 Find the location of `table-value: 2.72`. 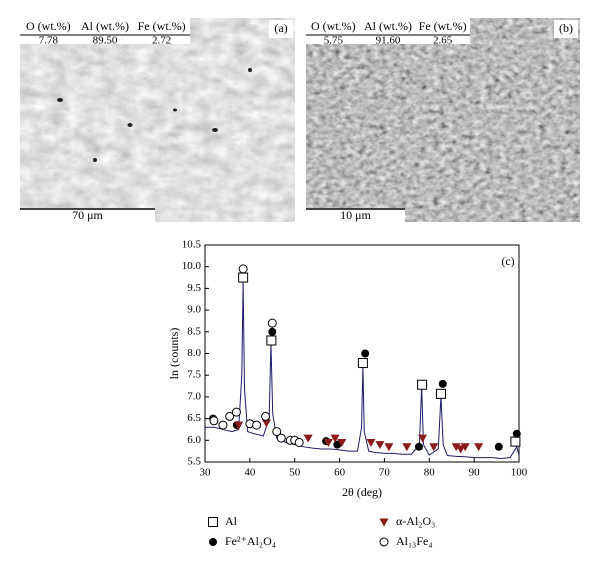

table-value: 2.72 is located at coordinates (161, 41).